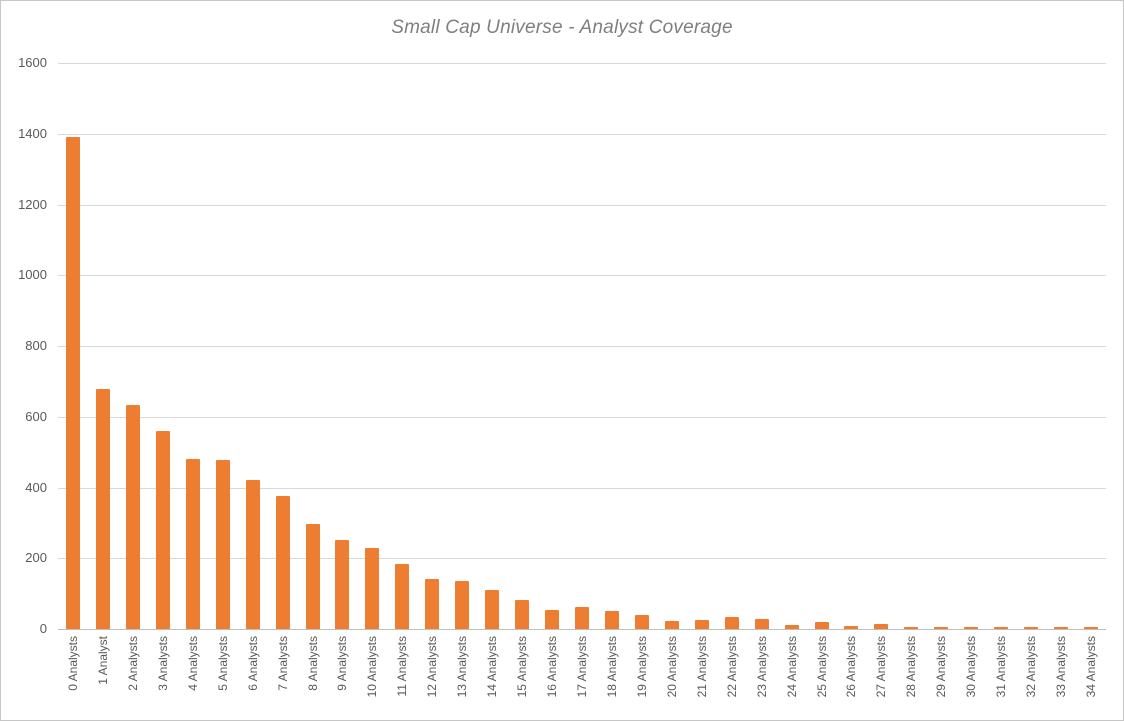 This screenshot has height=721, width=1124. I want to click on y-tick-label-800: 800, so click(36, 345).